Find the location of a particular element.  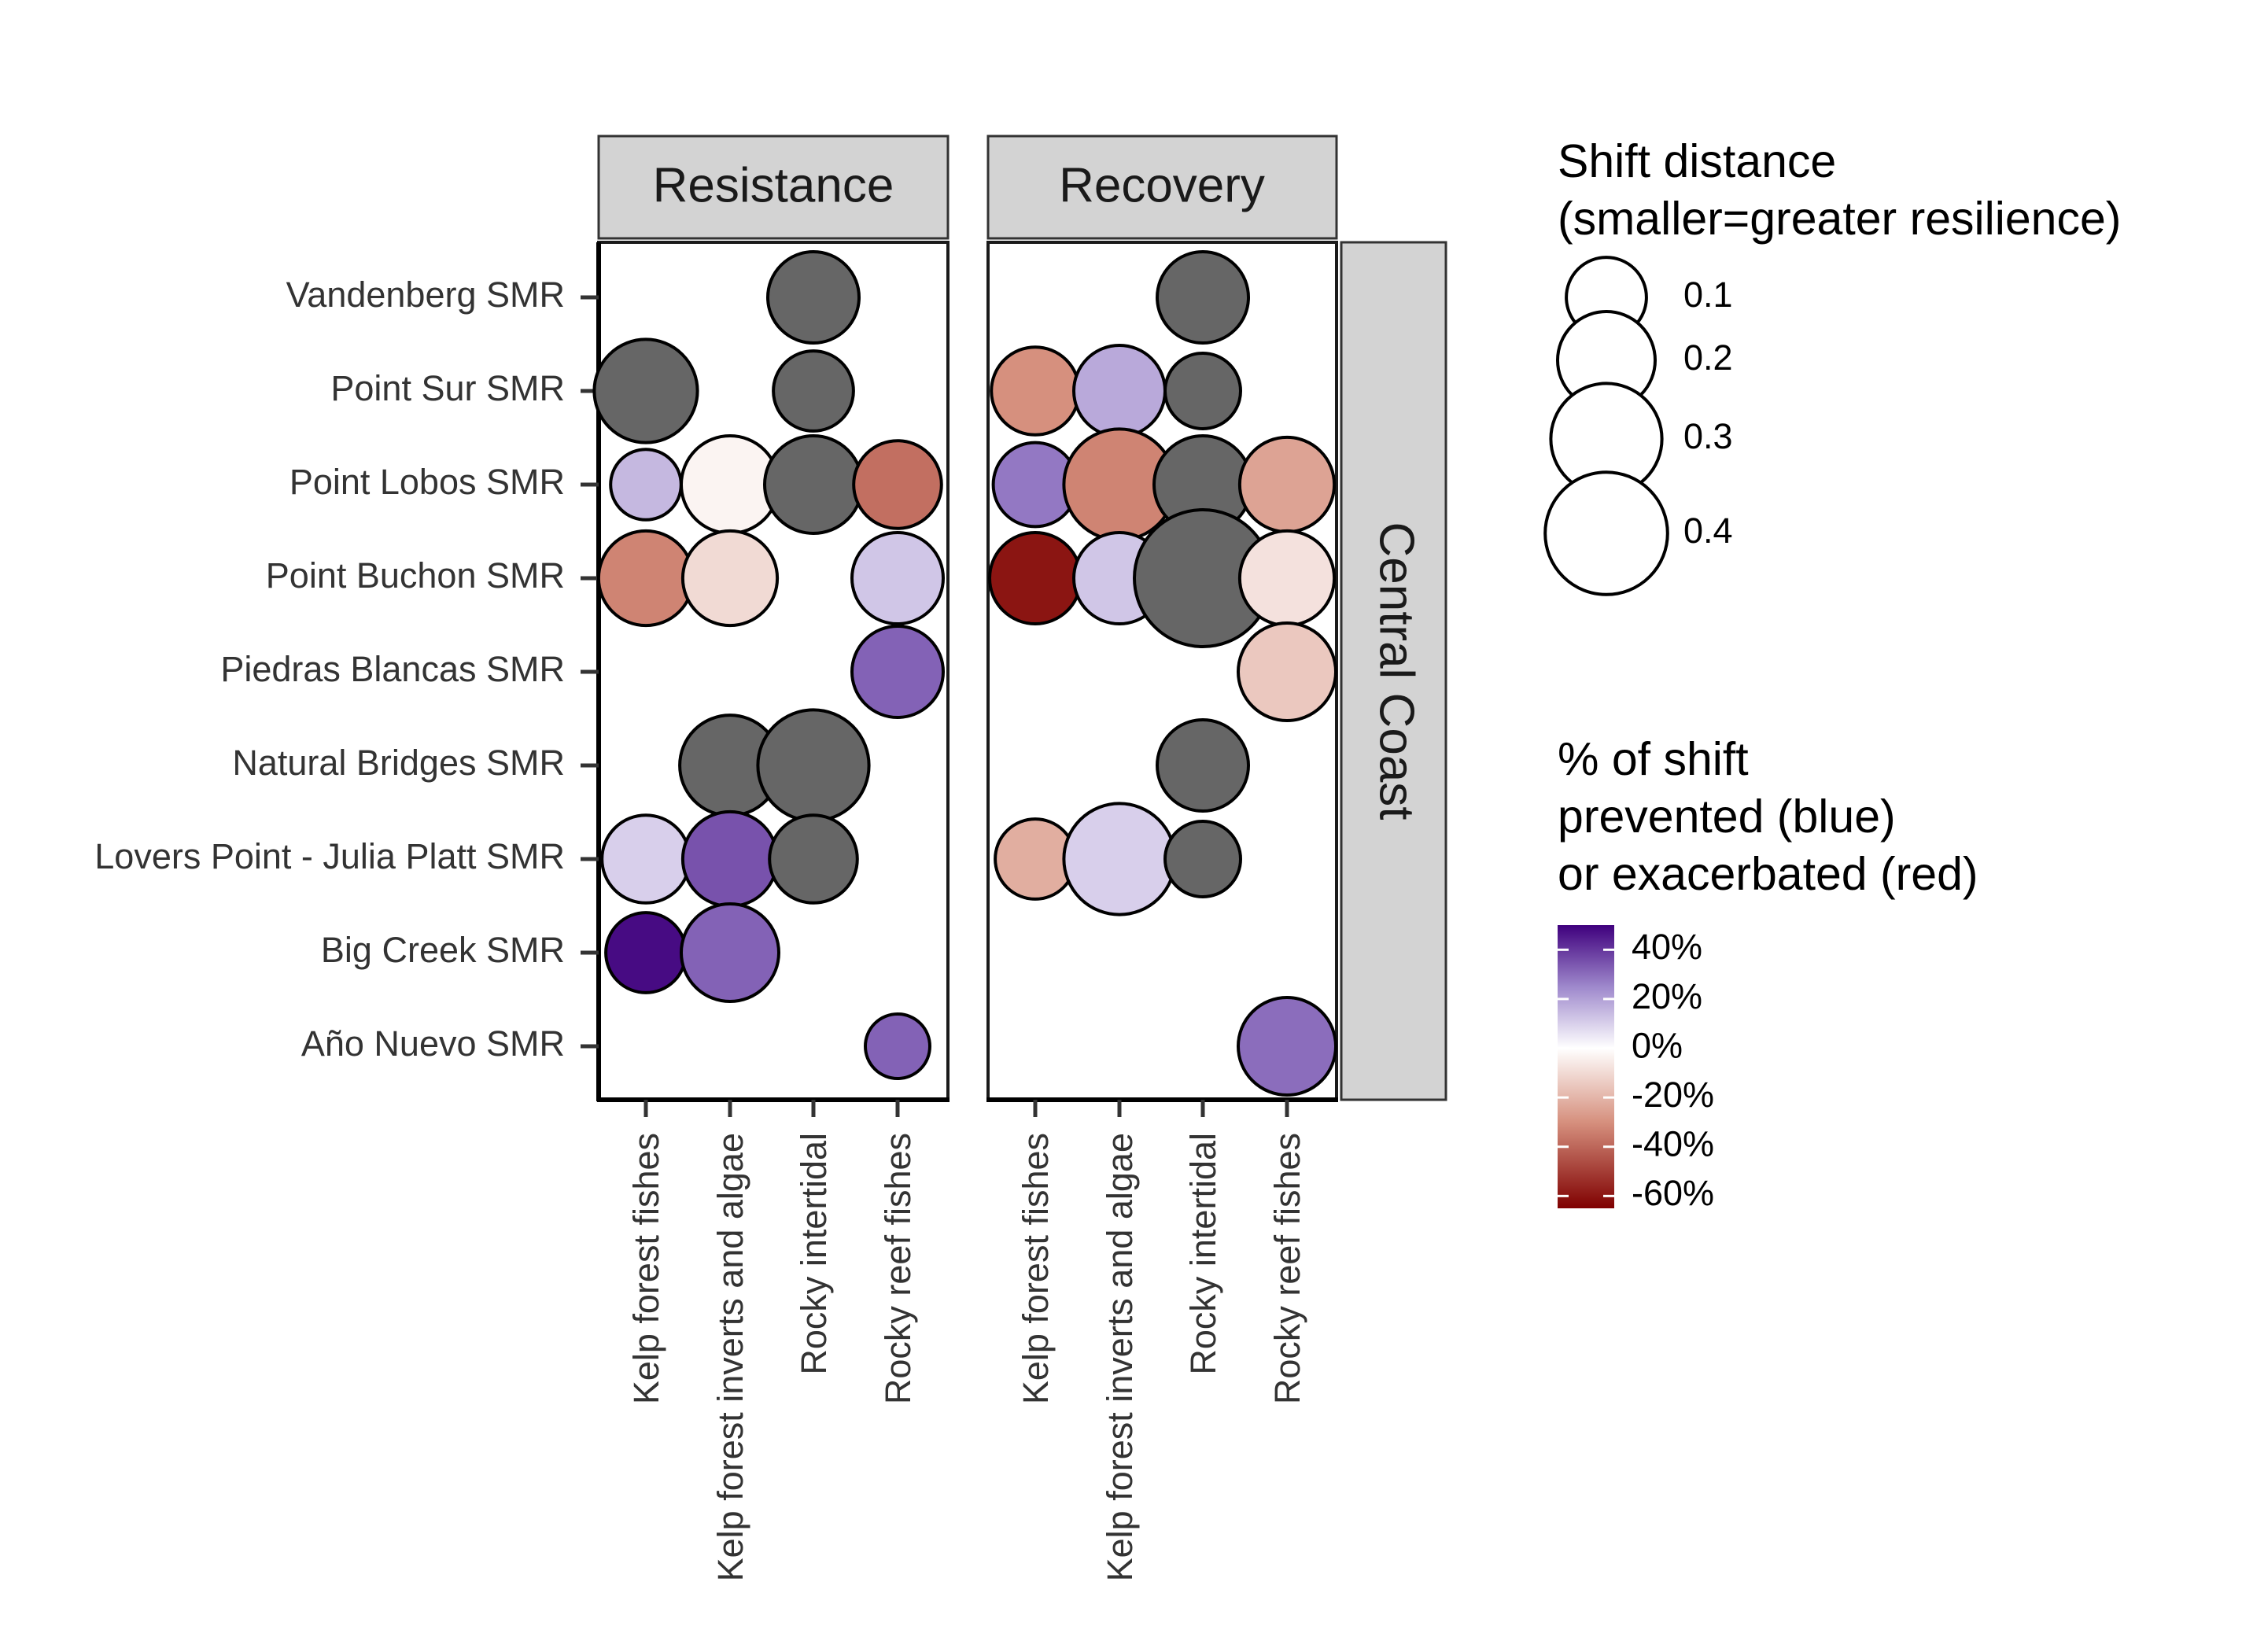

point-resistance-lovers-point-julia-platt-smr-kelp-forest-inverts-and-algae is located at coordinates (730, 859).